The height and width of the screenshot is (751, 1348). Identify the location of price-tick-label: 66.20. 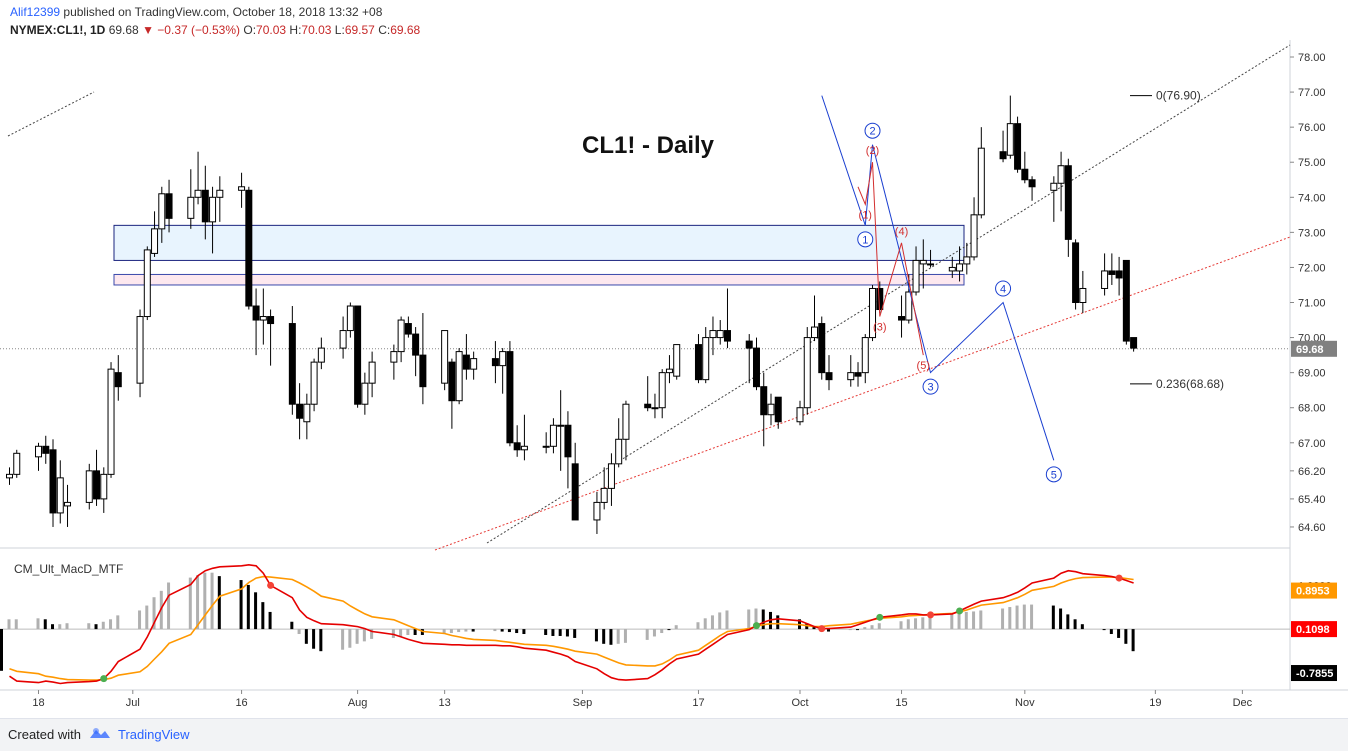
(1312, 472).